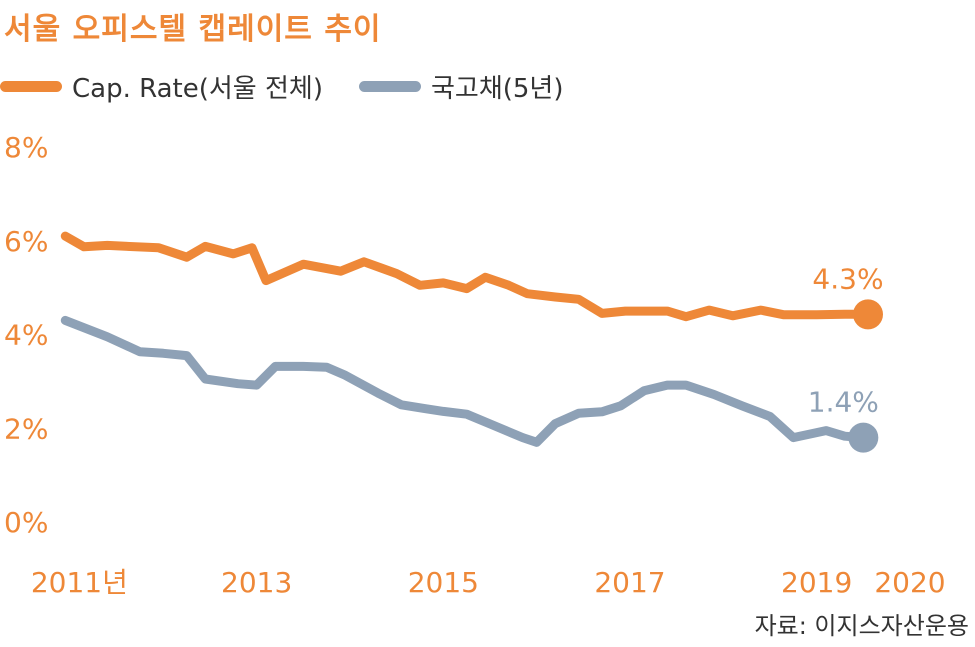 This screenshot has height=647, width=975. What do you see at coordinates (497, 88) in the screenshot?
I see `legend-label-treasury: 국고채(5년)` at bounding box center [497, 88].